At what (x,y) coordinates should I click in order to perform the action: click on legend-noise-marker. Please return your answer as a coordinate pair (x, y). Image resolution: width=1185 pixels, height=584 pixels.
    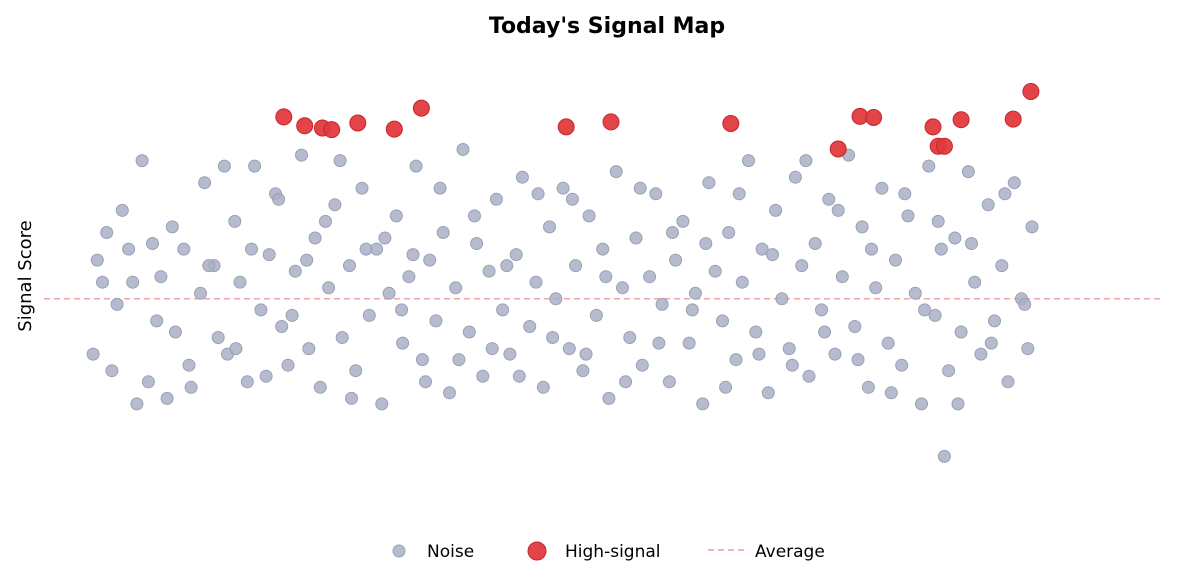
    Looking at the image, I should click on (399, 551).